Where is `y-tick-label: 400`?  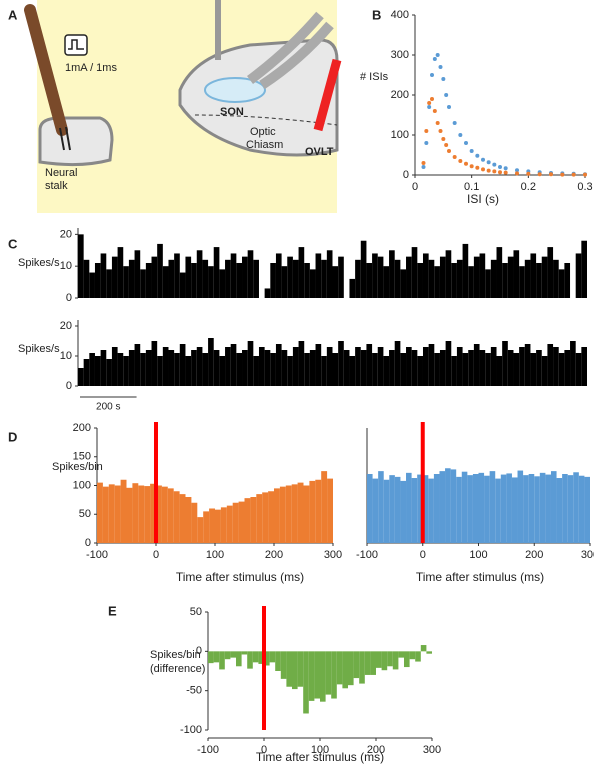
y-tick-label: 400 is located at coordinates (400, 15).